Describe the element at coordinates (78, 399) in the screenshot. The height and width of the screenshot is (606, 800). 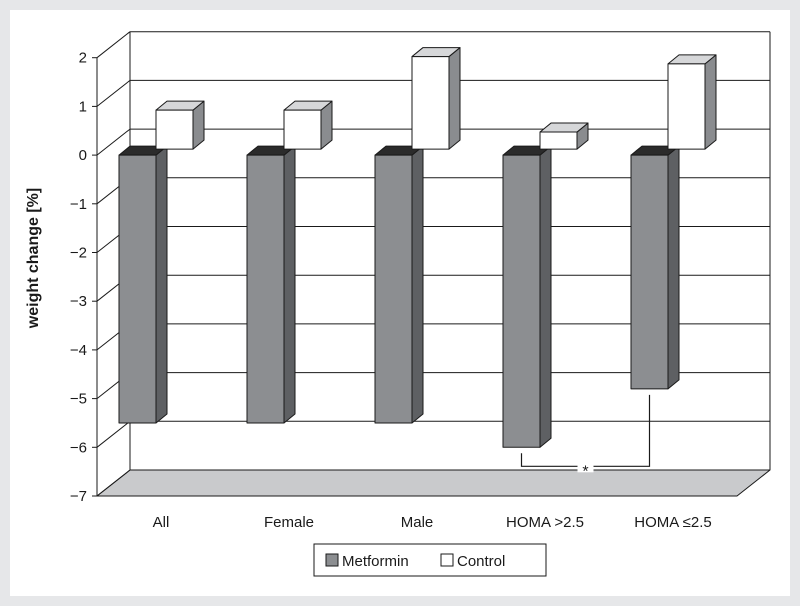
I see `y-tick-label: −5` at that location.